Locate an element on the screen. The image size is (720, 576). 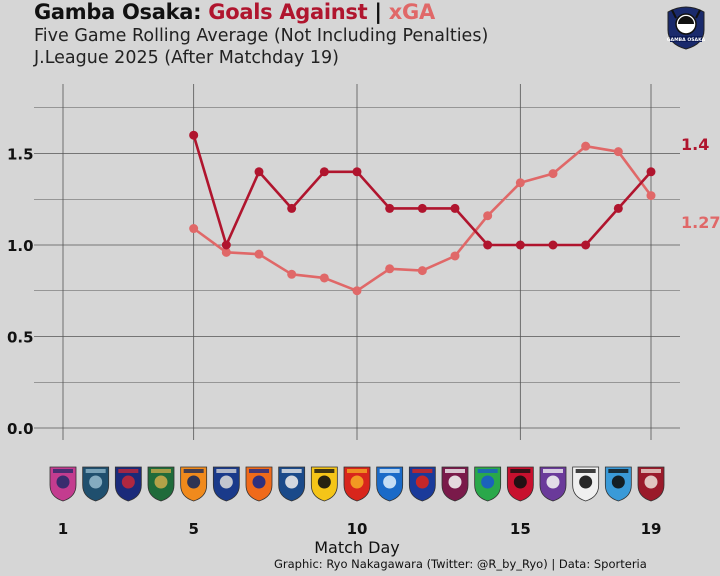
y-tick-labels: 0.0 0.5 1.0 1.5 is located at coordinates (20, 292).